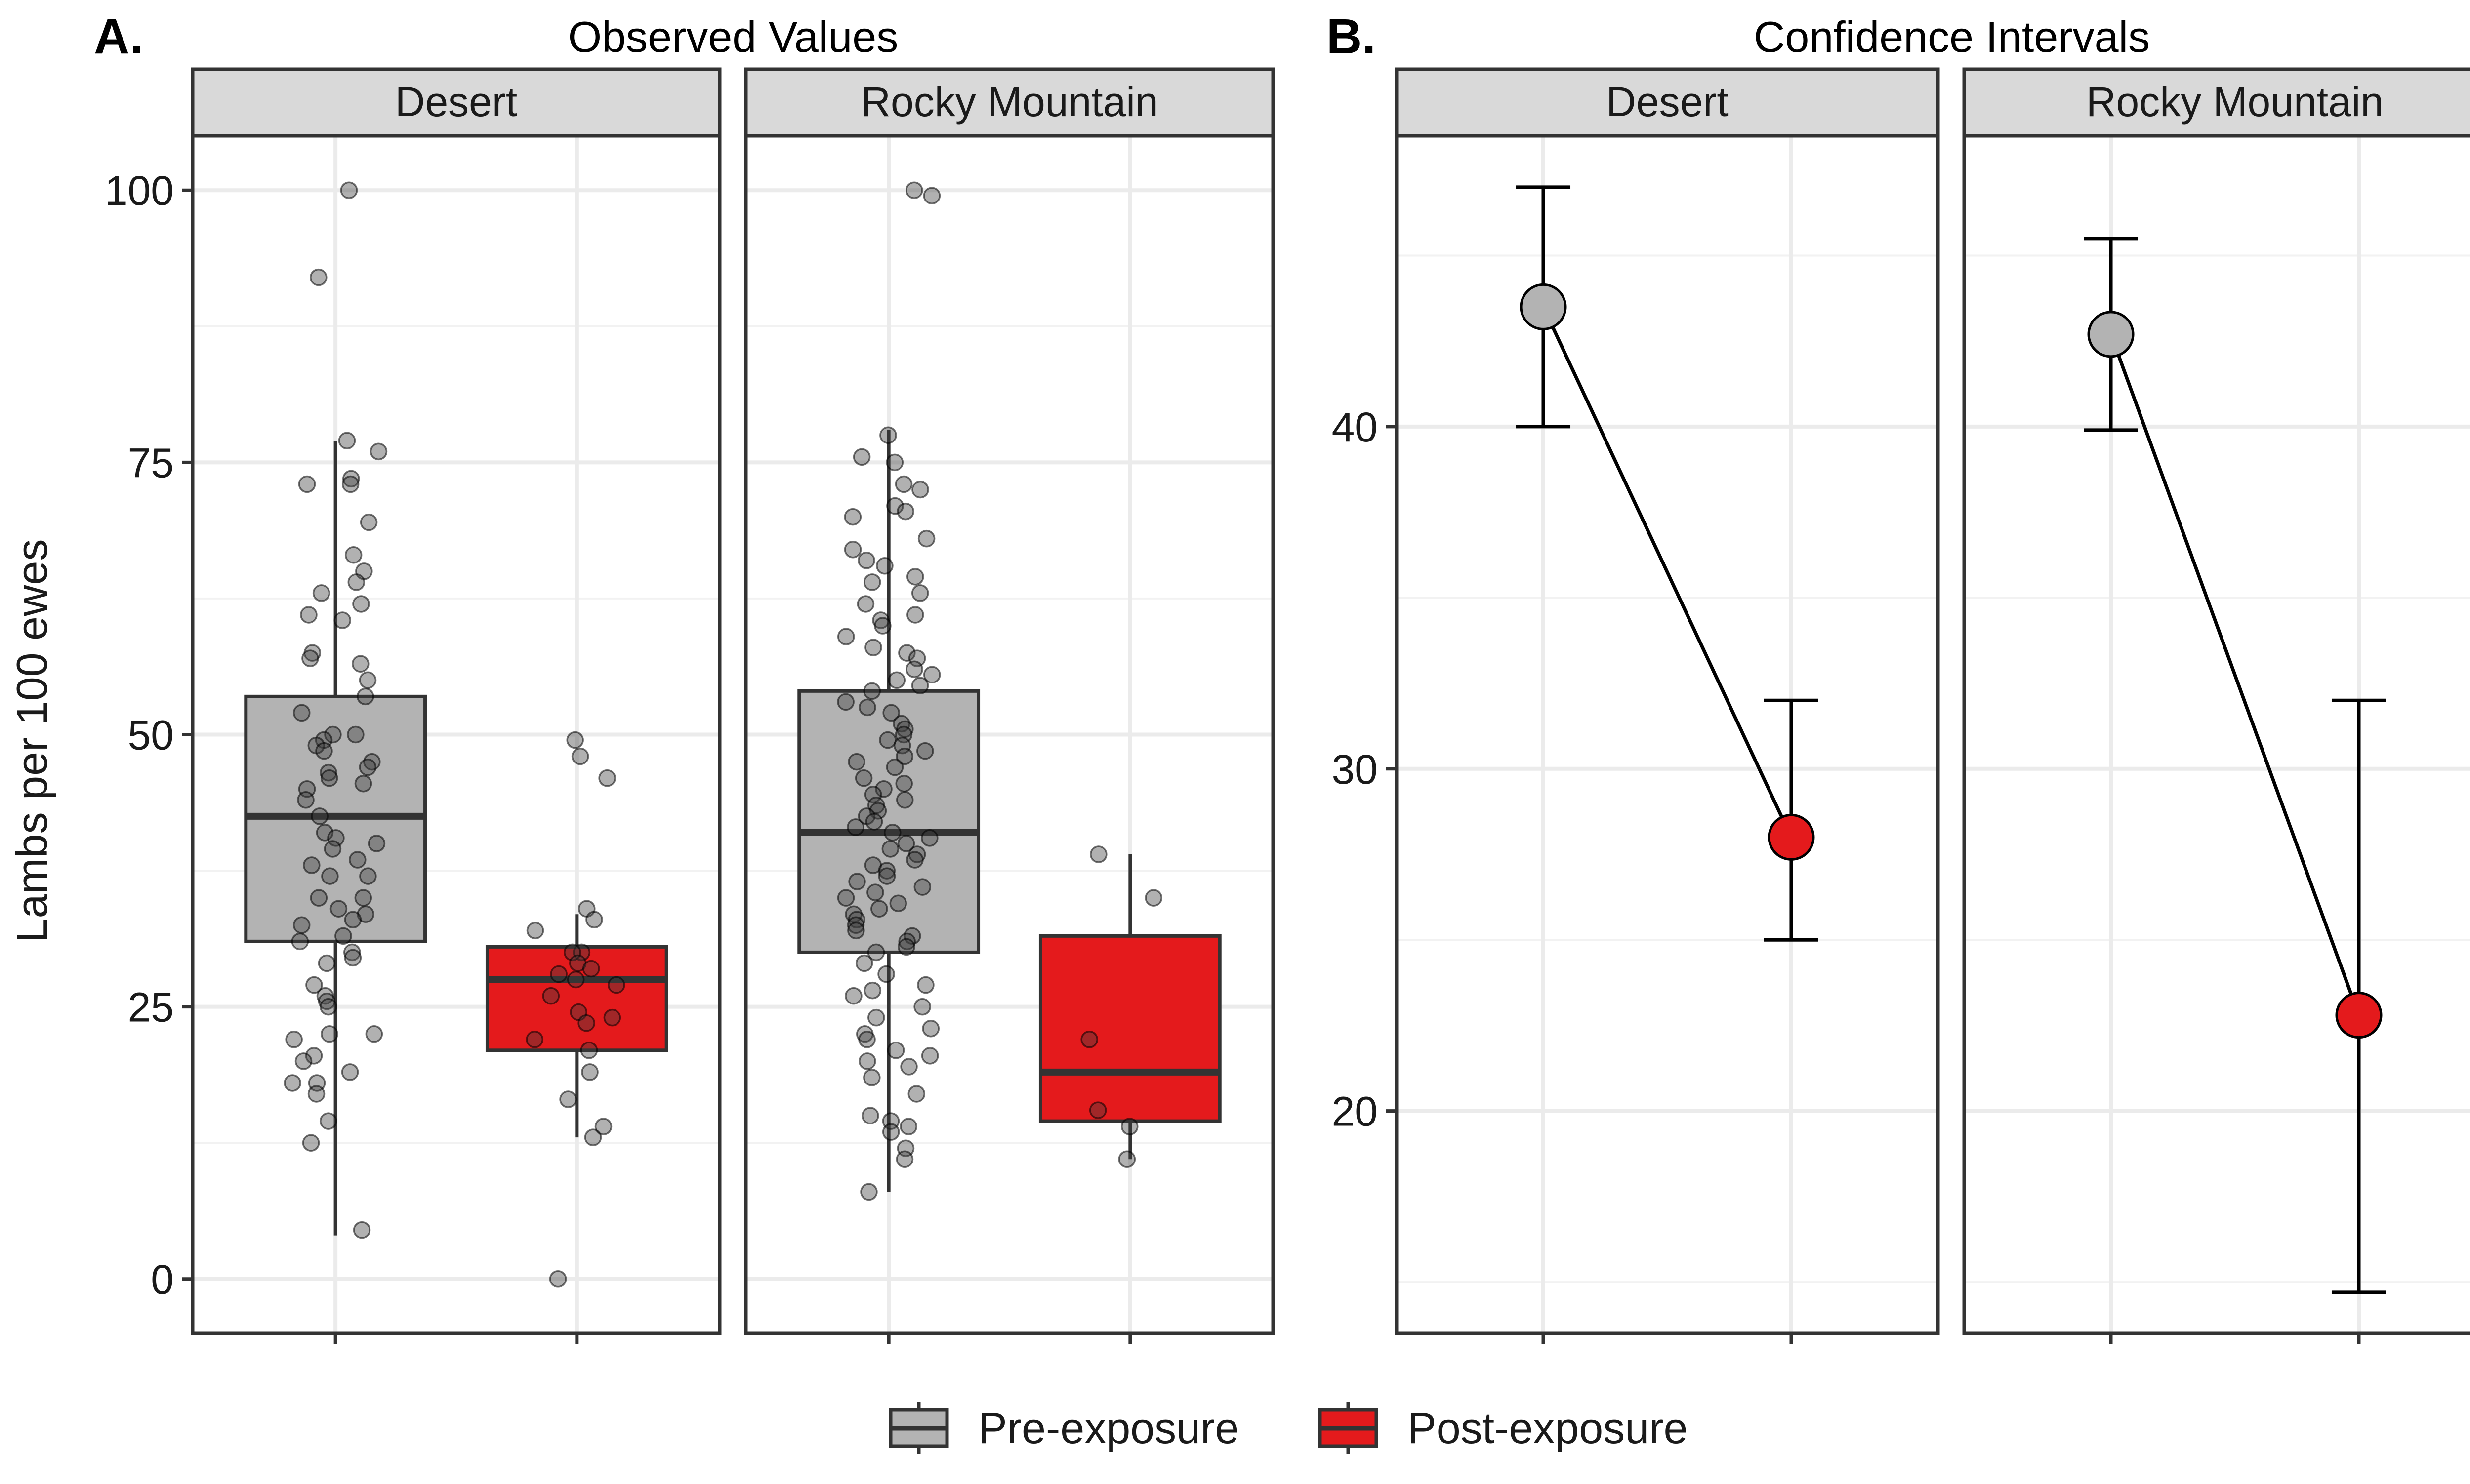 The image size is (2470, 1484). I want to click on facet-strip-ci-desert, so click(1667, 102).